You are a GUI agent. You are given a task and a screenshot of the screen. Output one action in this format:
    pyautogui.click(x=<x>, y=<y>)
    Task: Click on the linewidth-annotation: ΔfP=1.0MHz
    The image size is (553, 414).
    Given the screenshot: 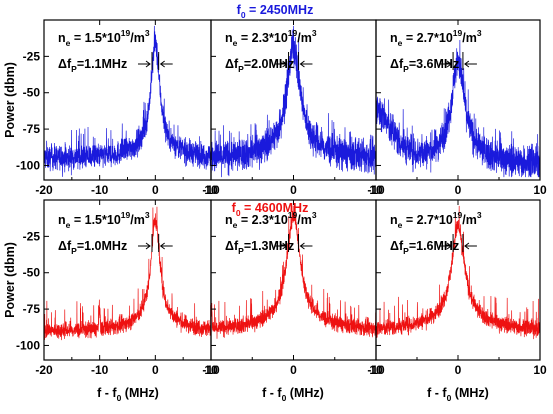 What is the action you would take?
    pyautogui.click(x=92, y=247)
    